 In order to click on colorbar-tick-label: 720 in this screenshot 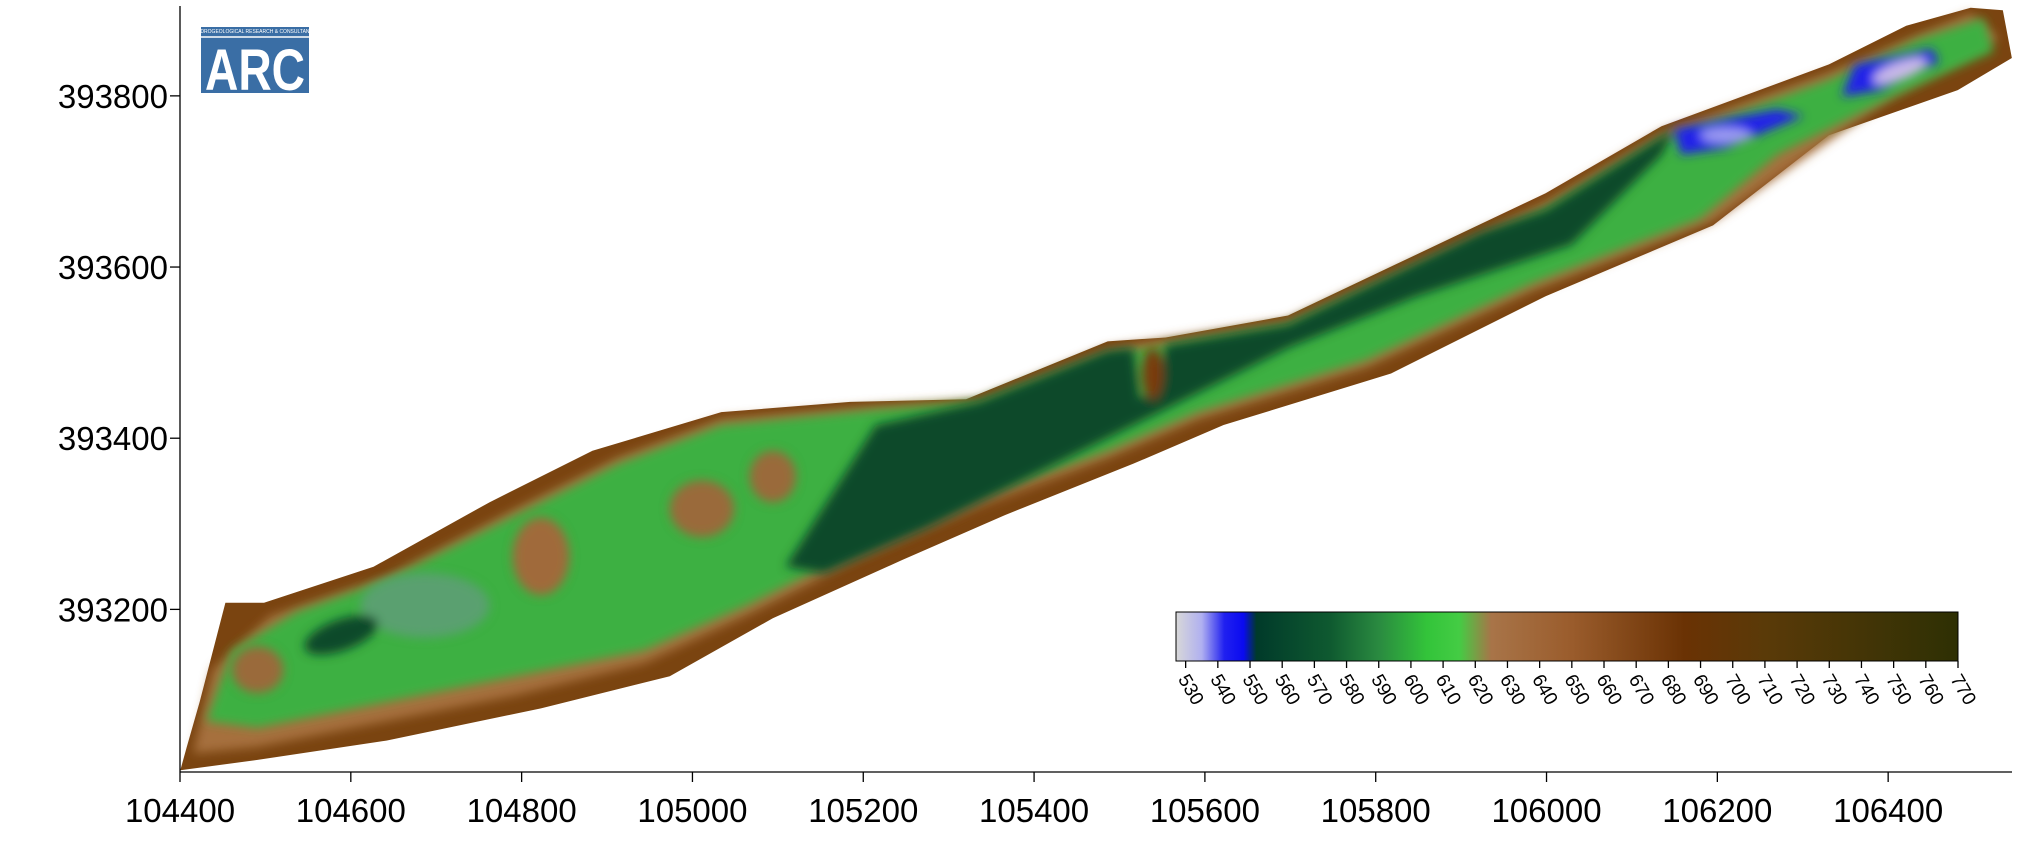, I will do `click(1802, 690)`.